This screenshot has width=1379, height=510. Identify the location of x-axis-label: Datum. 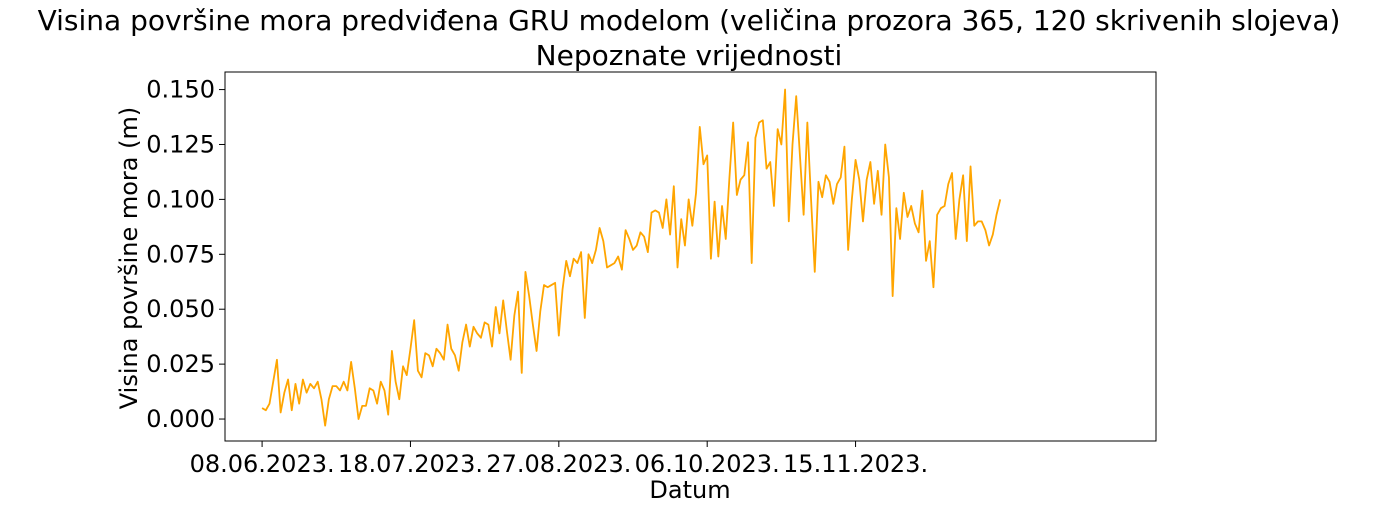
(689, 490).